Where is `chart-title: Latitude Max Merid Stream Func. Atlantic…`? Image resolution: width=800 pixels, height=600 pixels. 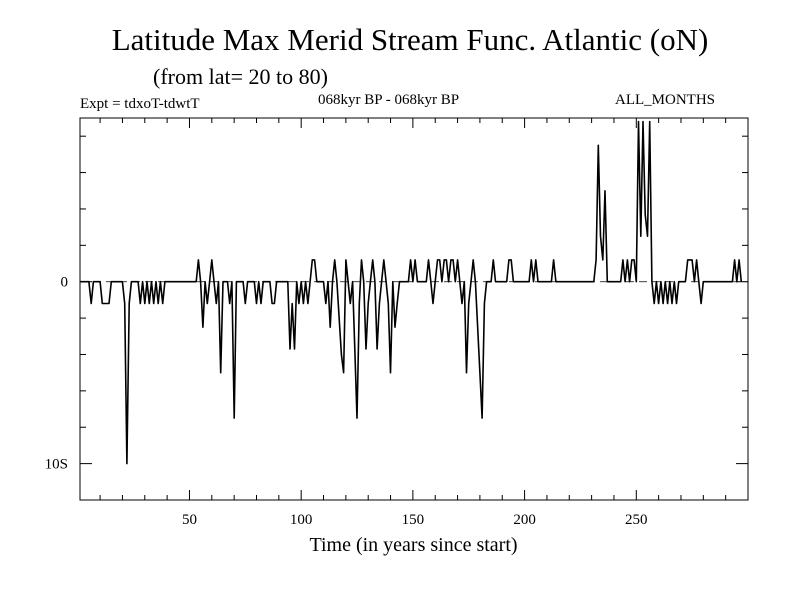 chart-title: Latitude Max Merid Stream Func. Atlantic… is located at coordinates (410, 39).